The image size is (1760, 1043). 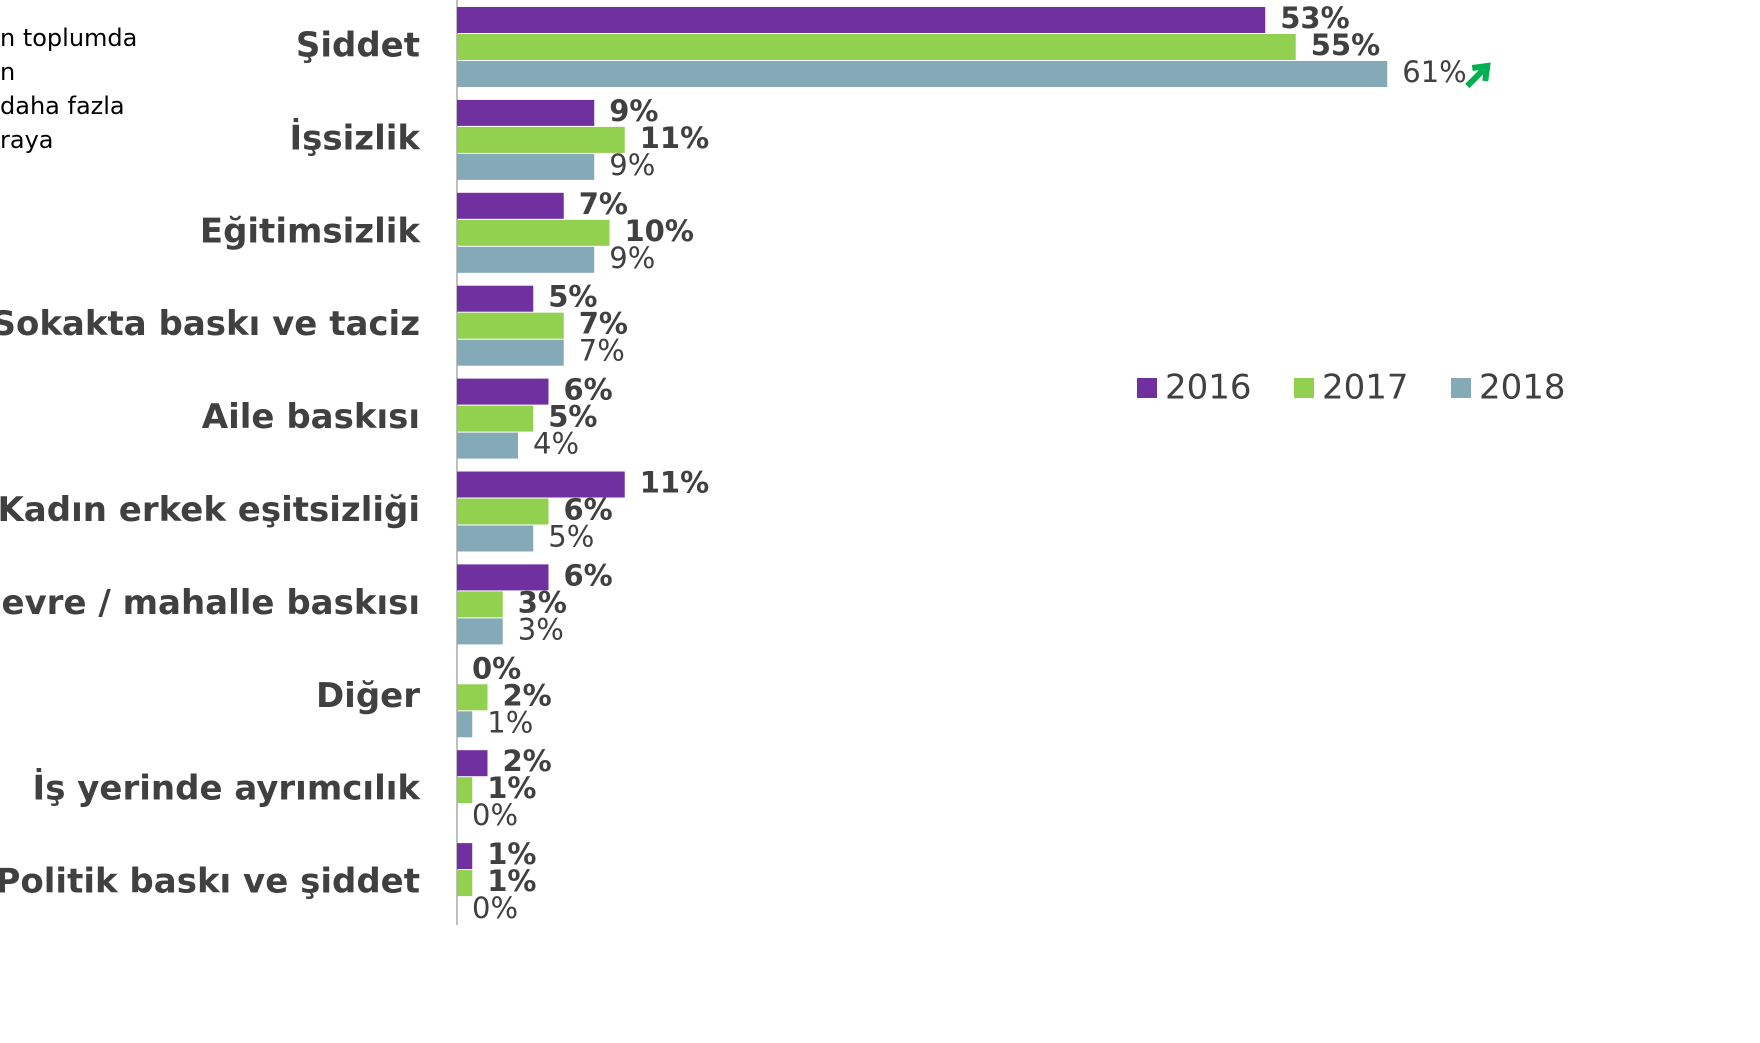 What do you see at coordinates (62, 106) in the screenshot?
I see `side-text: daha fazla` at bounding box center [62, 106].